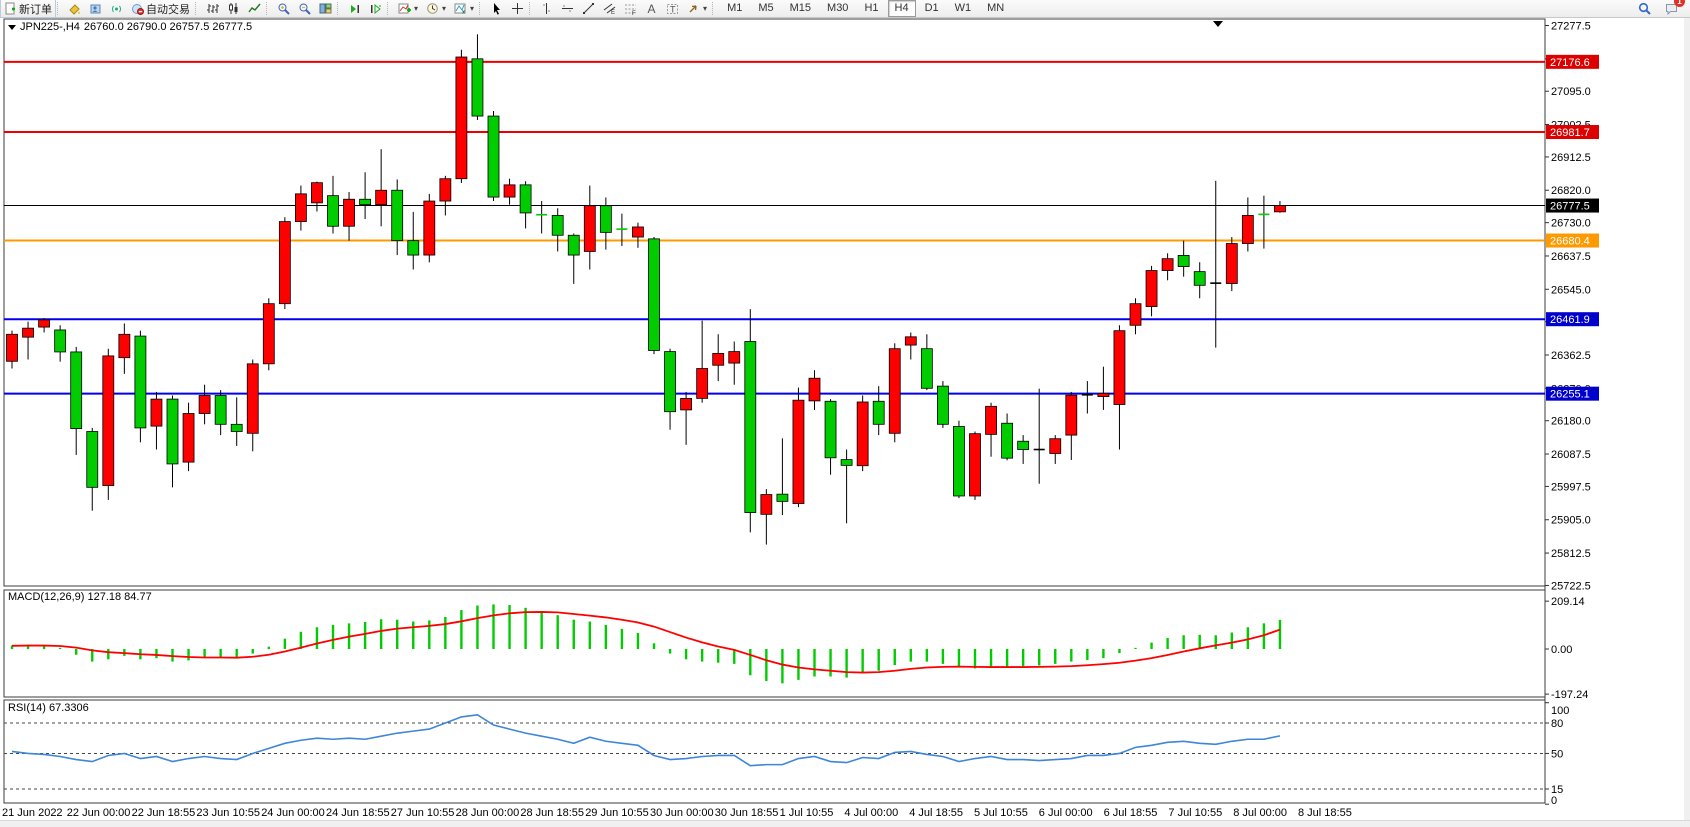 This screenshot has width=1690, height=827. I want to click on timeframe-H1: H1, so click(871, 8).